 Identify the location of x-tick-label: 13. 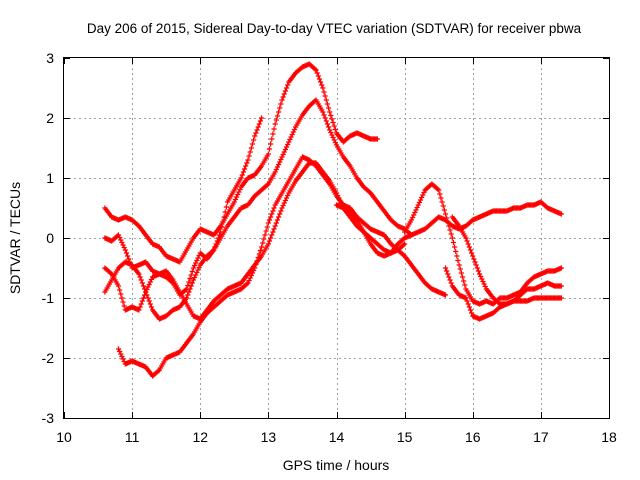
(269, 437).